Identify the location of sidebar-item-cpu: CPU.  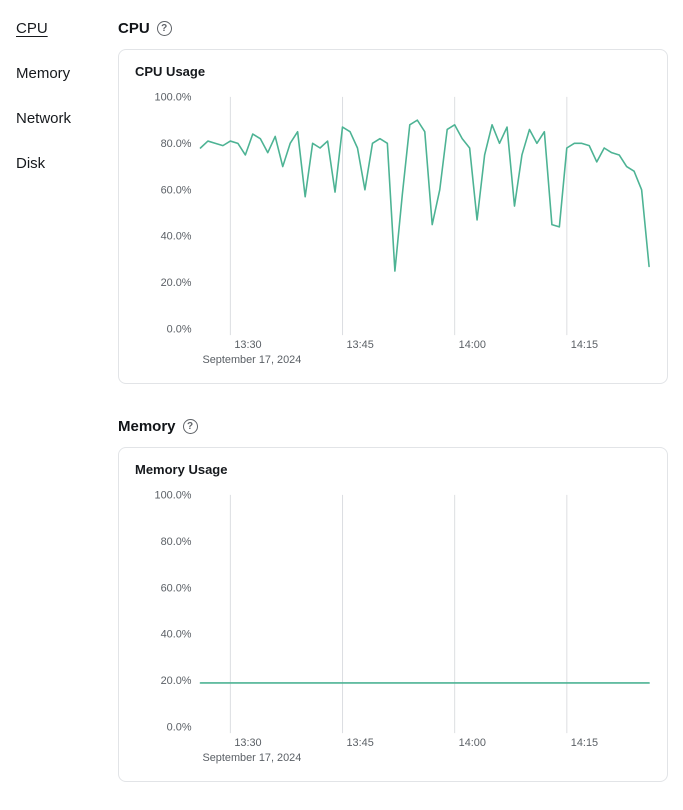
(32, 28).